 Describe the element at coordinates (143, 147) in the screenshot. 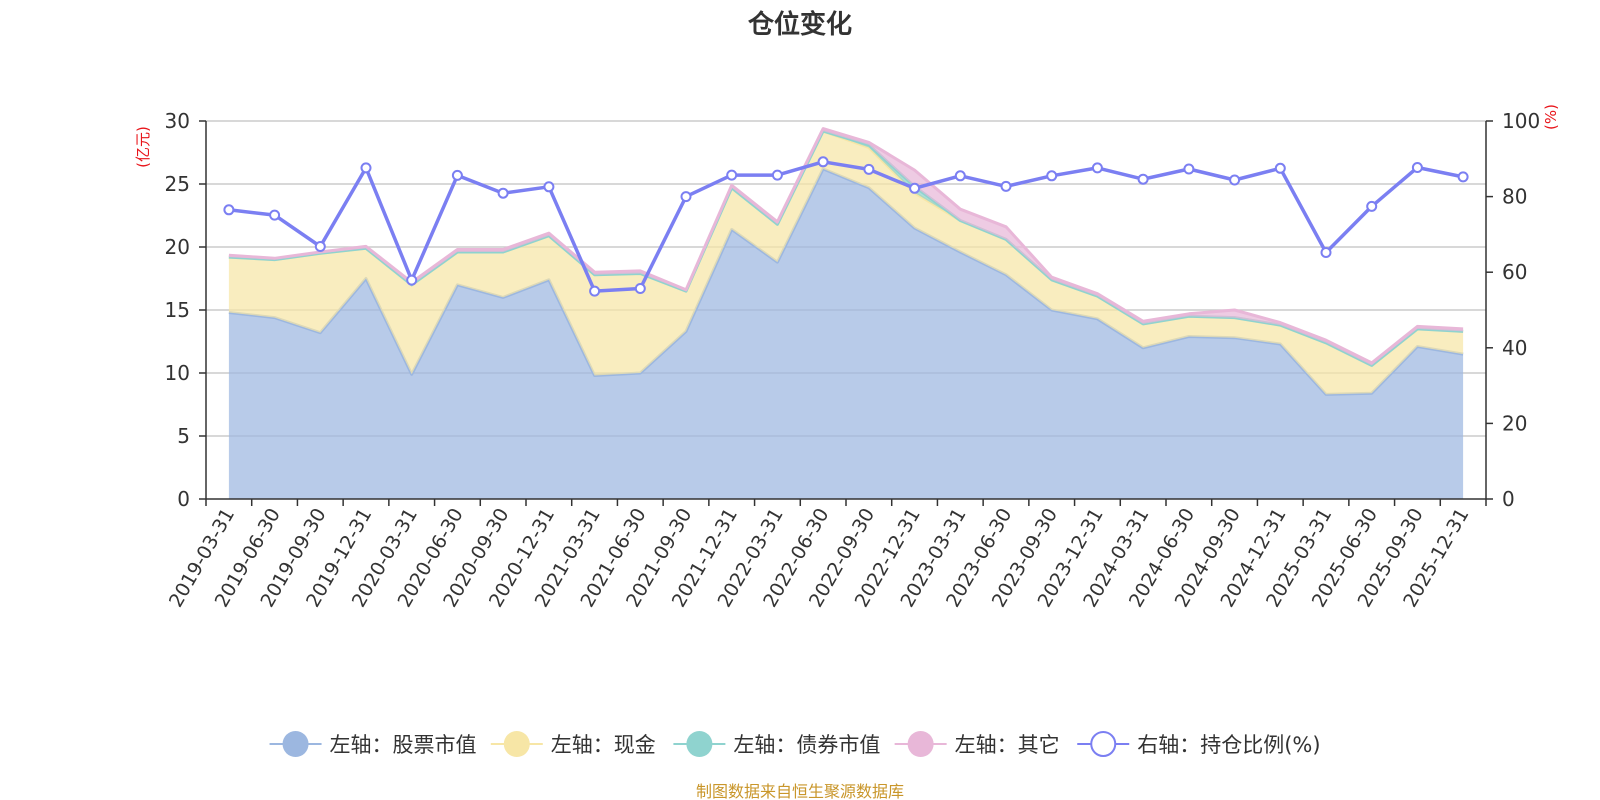

I see `left-axis-unit: (亿元)` at that location.